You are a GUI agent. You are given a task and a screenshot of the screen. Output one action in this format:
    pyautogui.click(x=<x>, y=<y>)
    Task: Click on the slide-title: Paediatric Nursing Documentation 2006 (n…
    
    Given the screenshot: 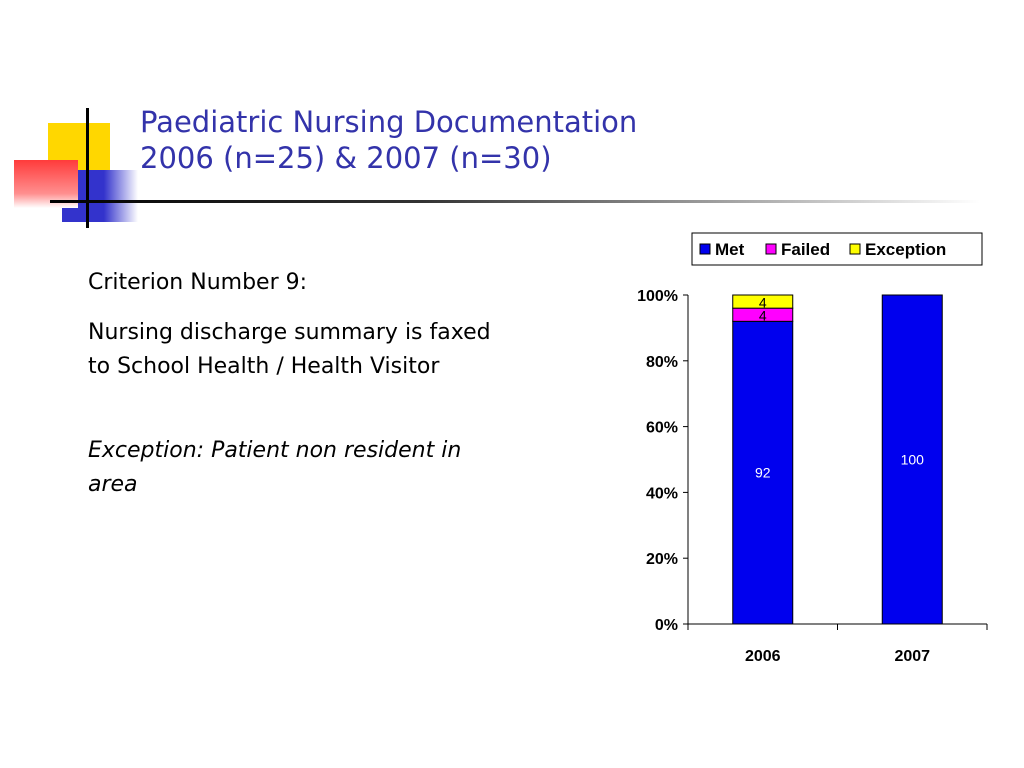 What is the action you would take?
    pyautogui.click(x=388, y=140)
    